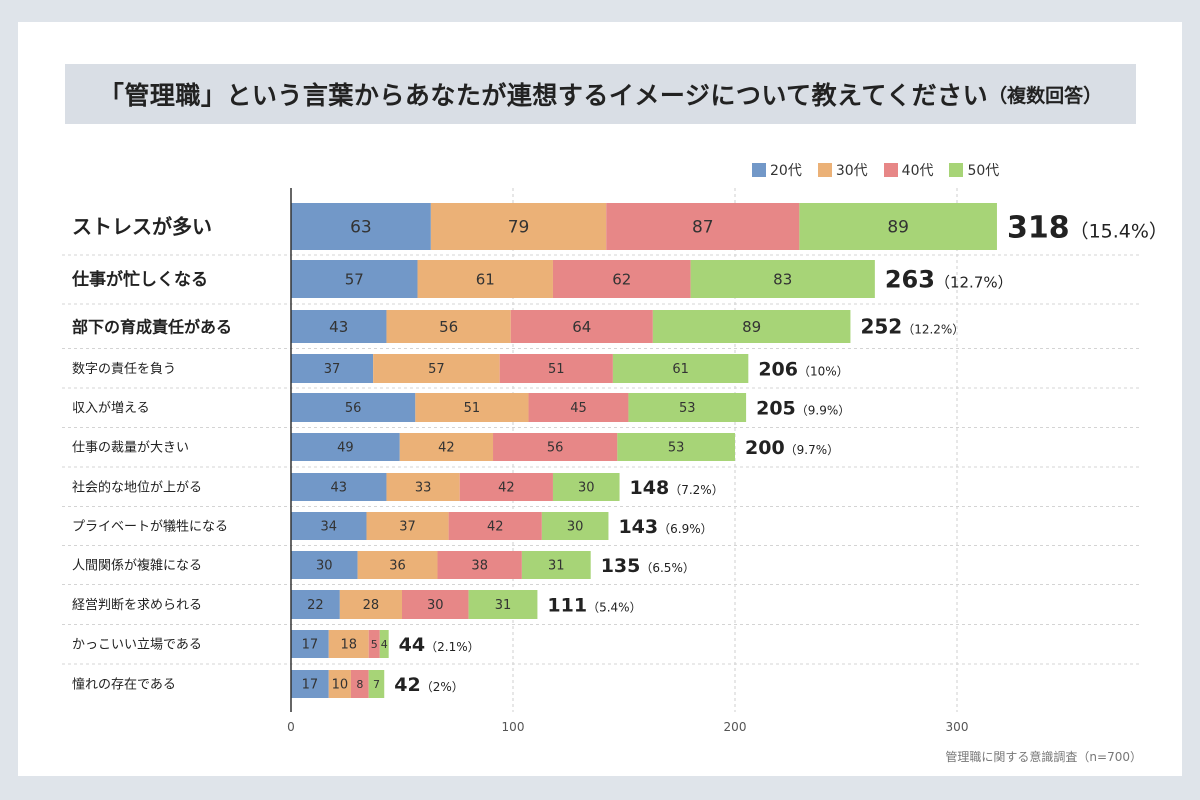 The width and height of the screenshot is (1200, 800). I want to click on legend-item-50s: 50代, so click(974, 170).